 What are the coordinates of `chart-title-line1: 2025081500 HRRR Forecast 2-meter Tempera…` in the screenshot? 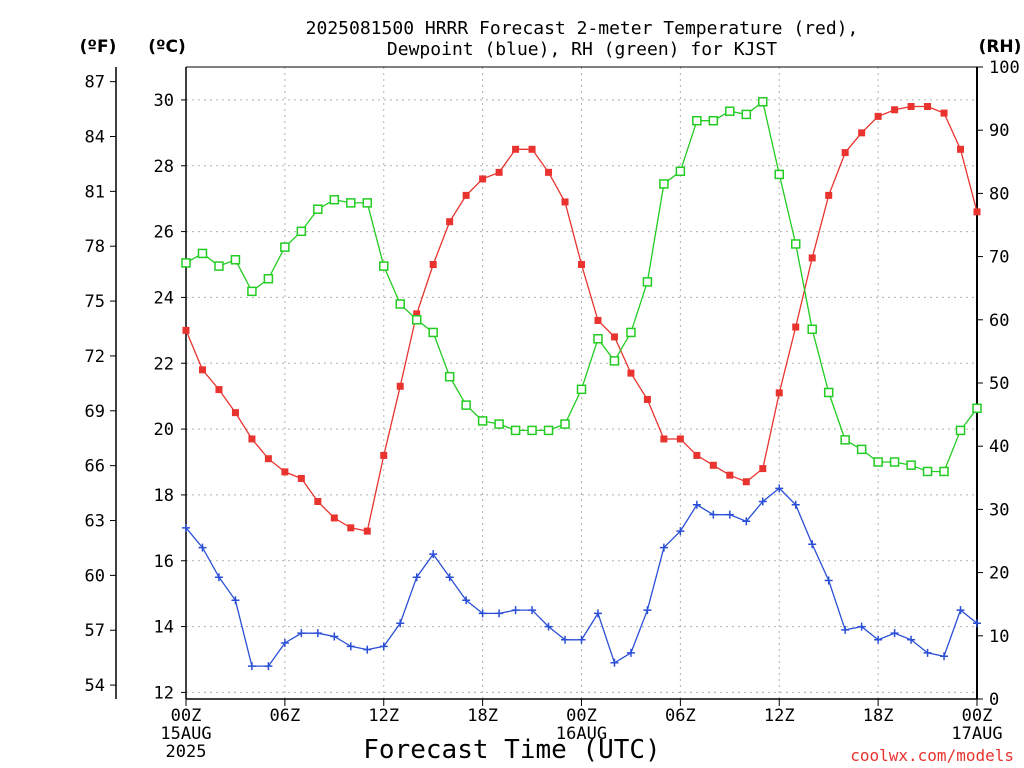 It's located at (582, 28).